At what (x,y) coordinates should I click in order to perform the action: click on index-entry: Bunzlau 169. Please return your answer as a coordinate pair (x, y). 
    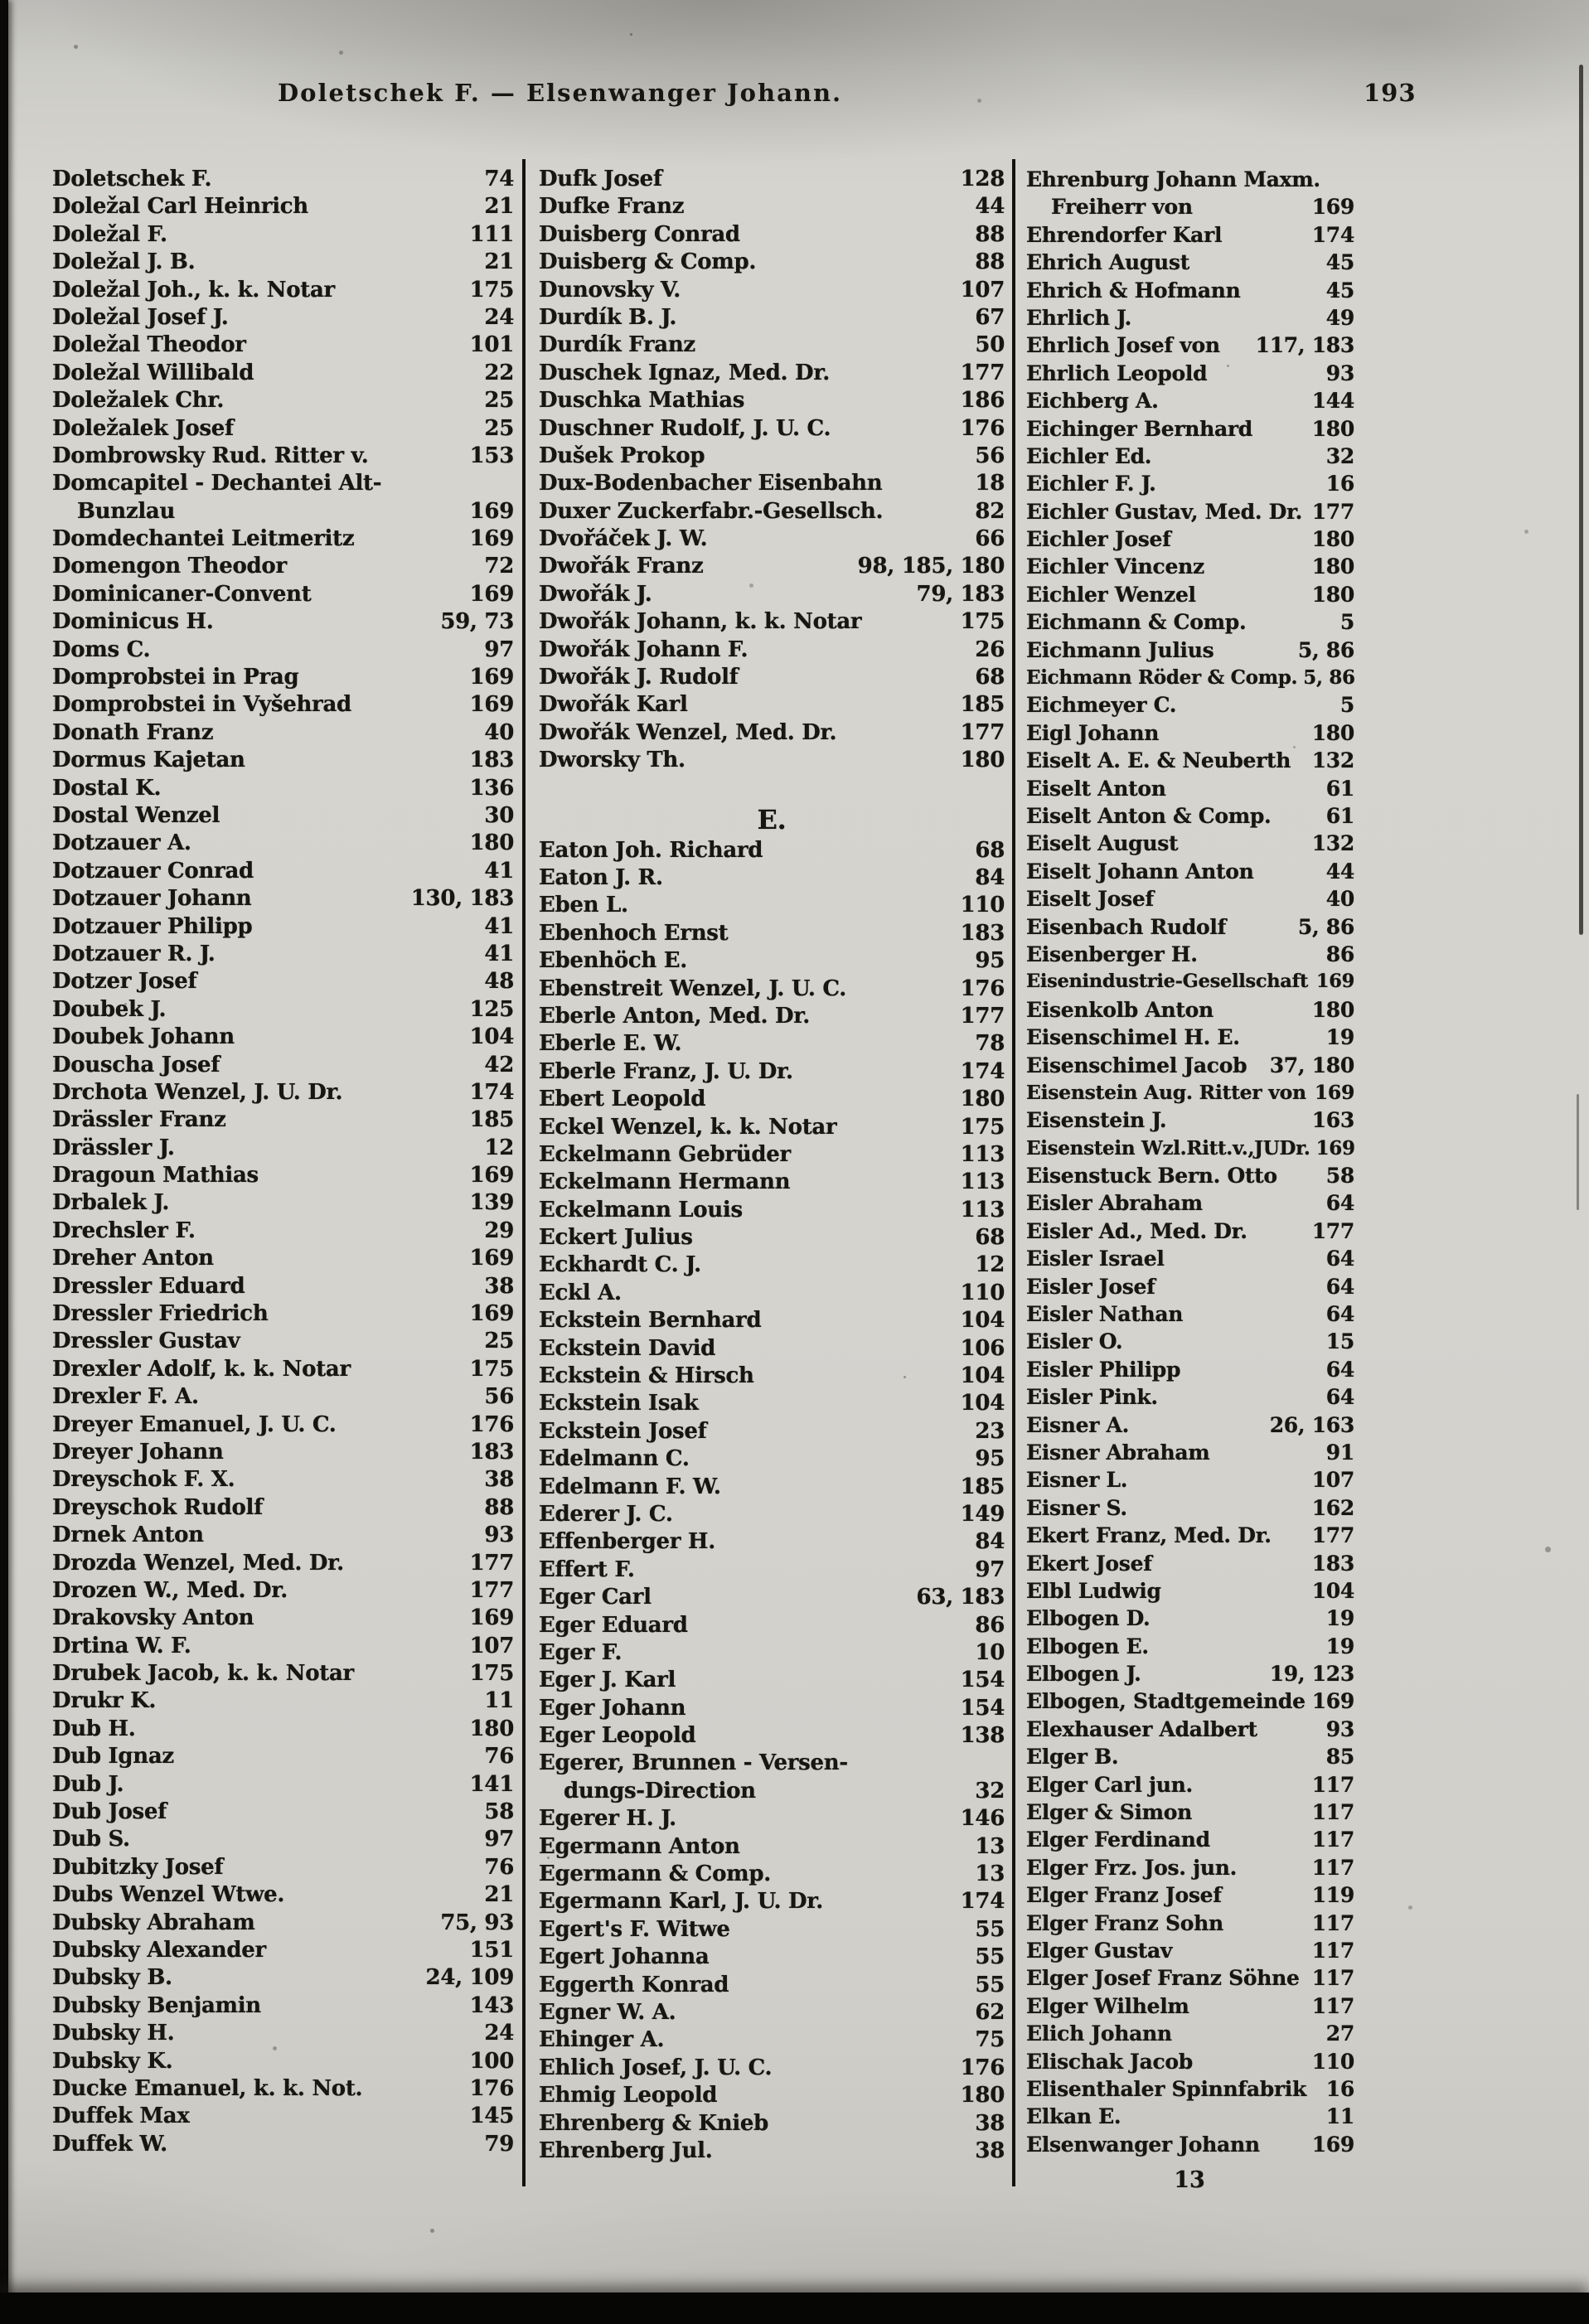
    Looking at the image, I should click on (283, 511).